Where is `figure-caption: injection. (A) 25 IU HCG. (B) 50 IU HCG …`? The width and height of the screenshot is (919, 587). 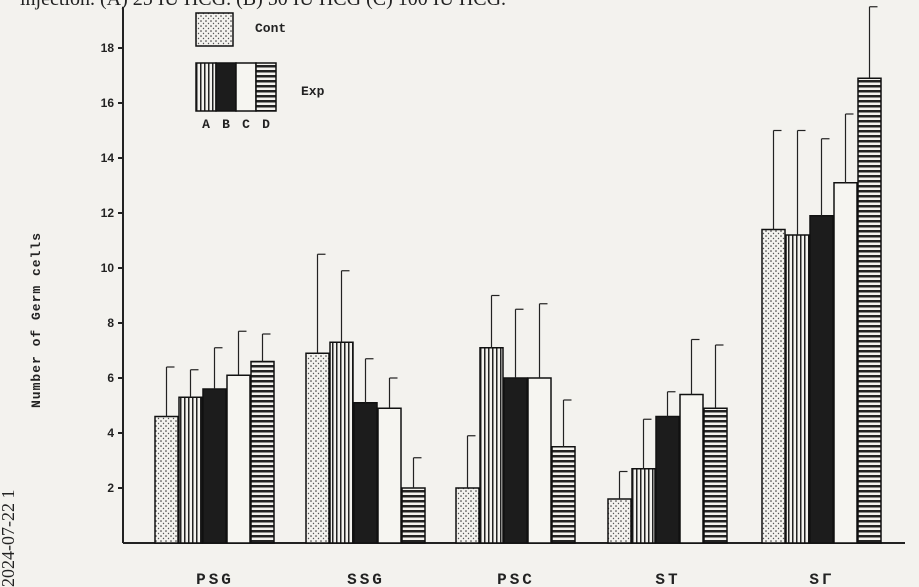 figure-caption: injection. (A) 25 IU HCG. (B) 50 IU HCG … is located at coordinates (263, 5).